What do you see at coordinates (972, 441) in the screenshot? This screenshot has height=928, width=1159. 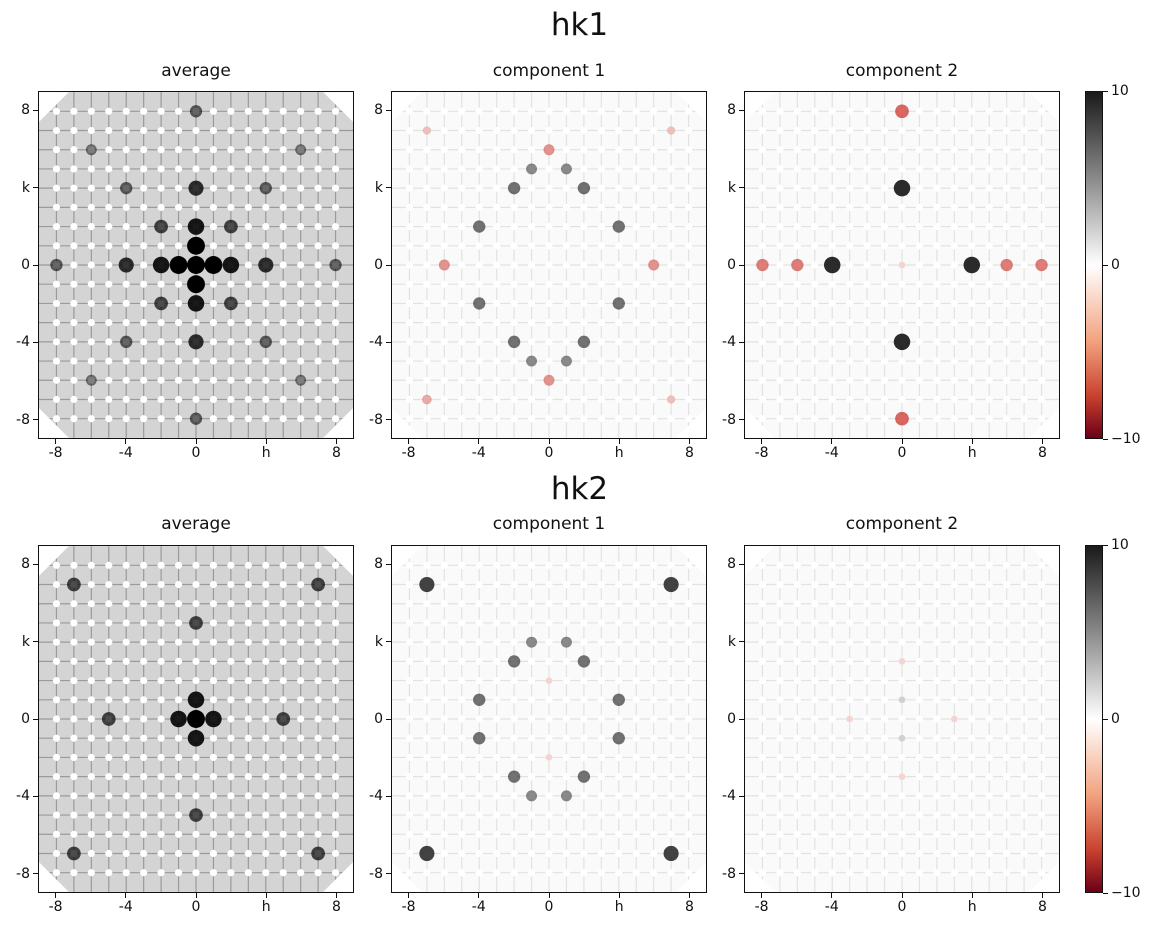 I see `x-tick-mark` at bounding box center [972, 441].